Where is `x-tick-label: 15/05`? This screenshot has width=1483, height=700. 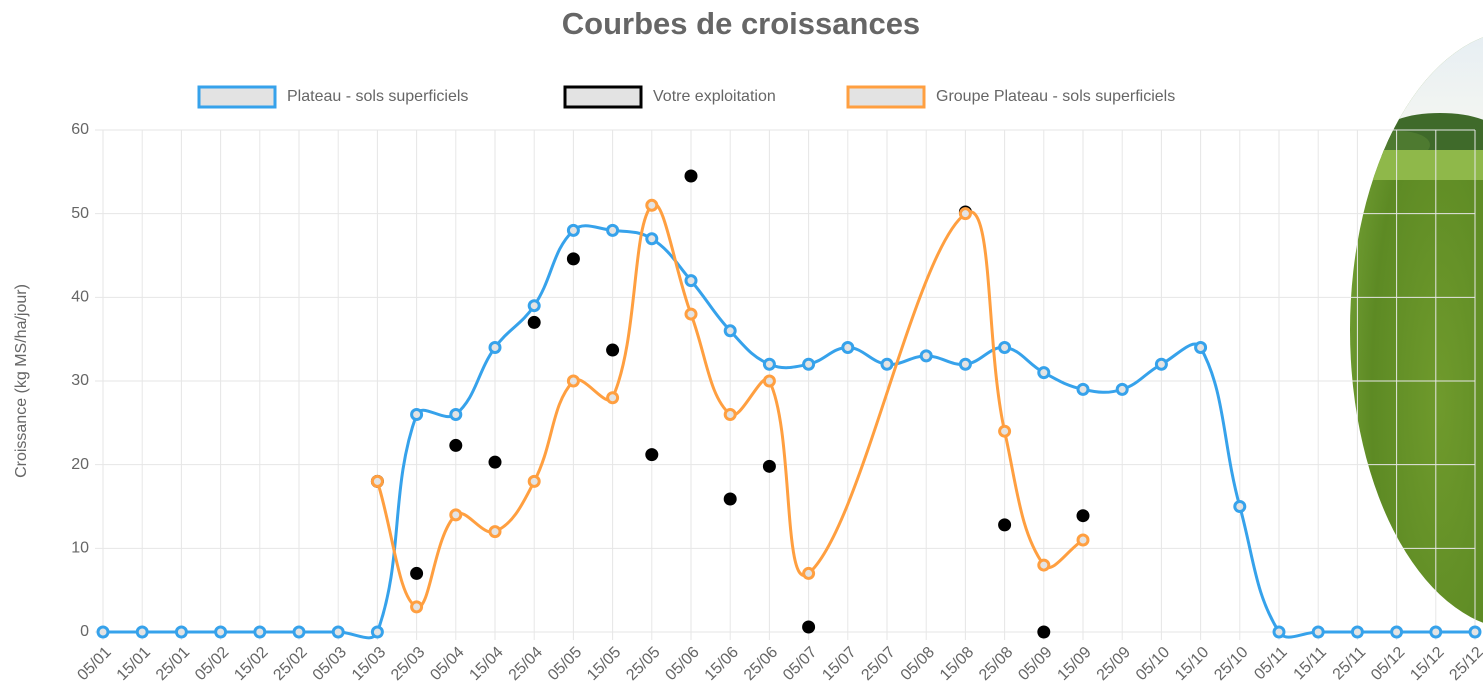
x-tick-label: 15/05 is located at coordinates (604, 664).